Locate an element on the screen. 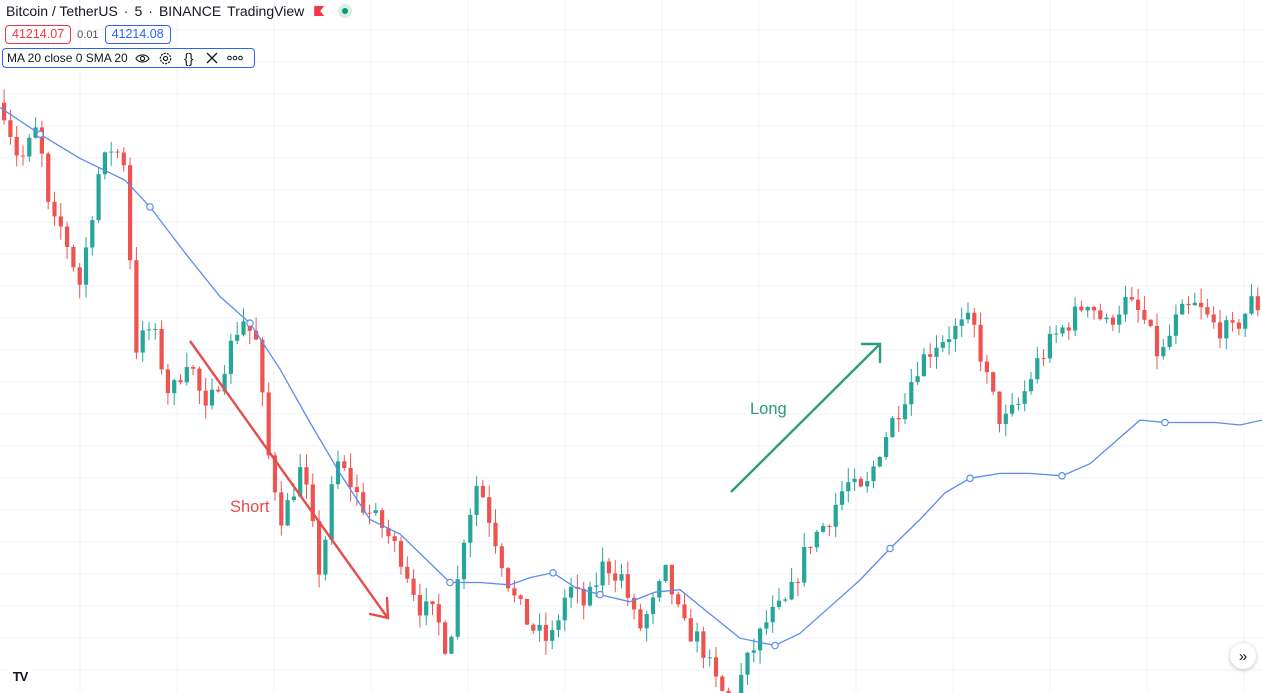 This screenshot has width=1262, height=693. braces-icon: {} is located at coordinates (189, 58).